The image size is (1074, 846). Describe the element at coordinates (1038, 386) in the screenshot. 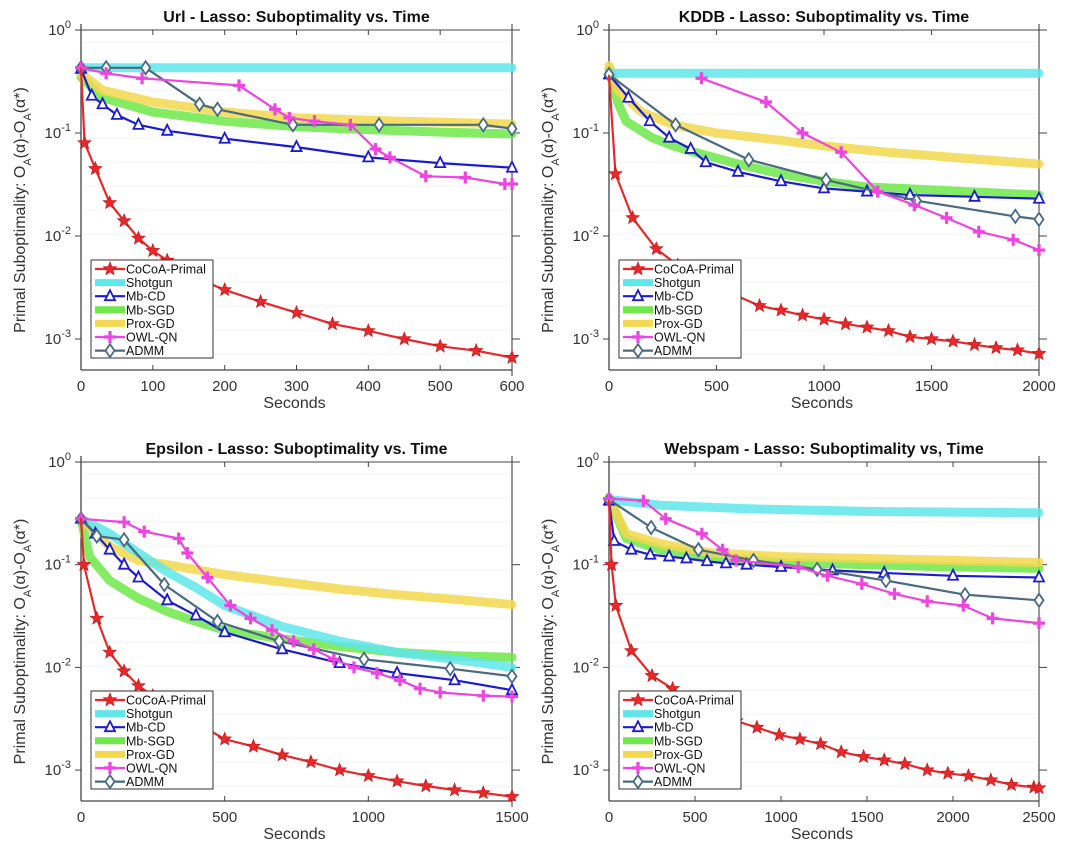

I see `x-tick-label: 2000` at that location.